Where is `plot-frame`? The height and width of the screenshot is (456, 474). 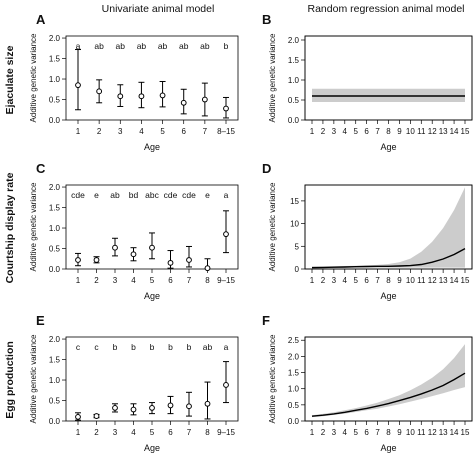
plot-frame is located at coordinates (388, 78).